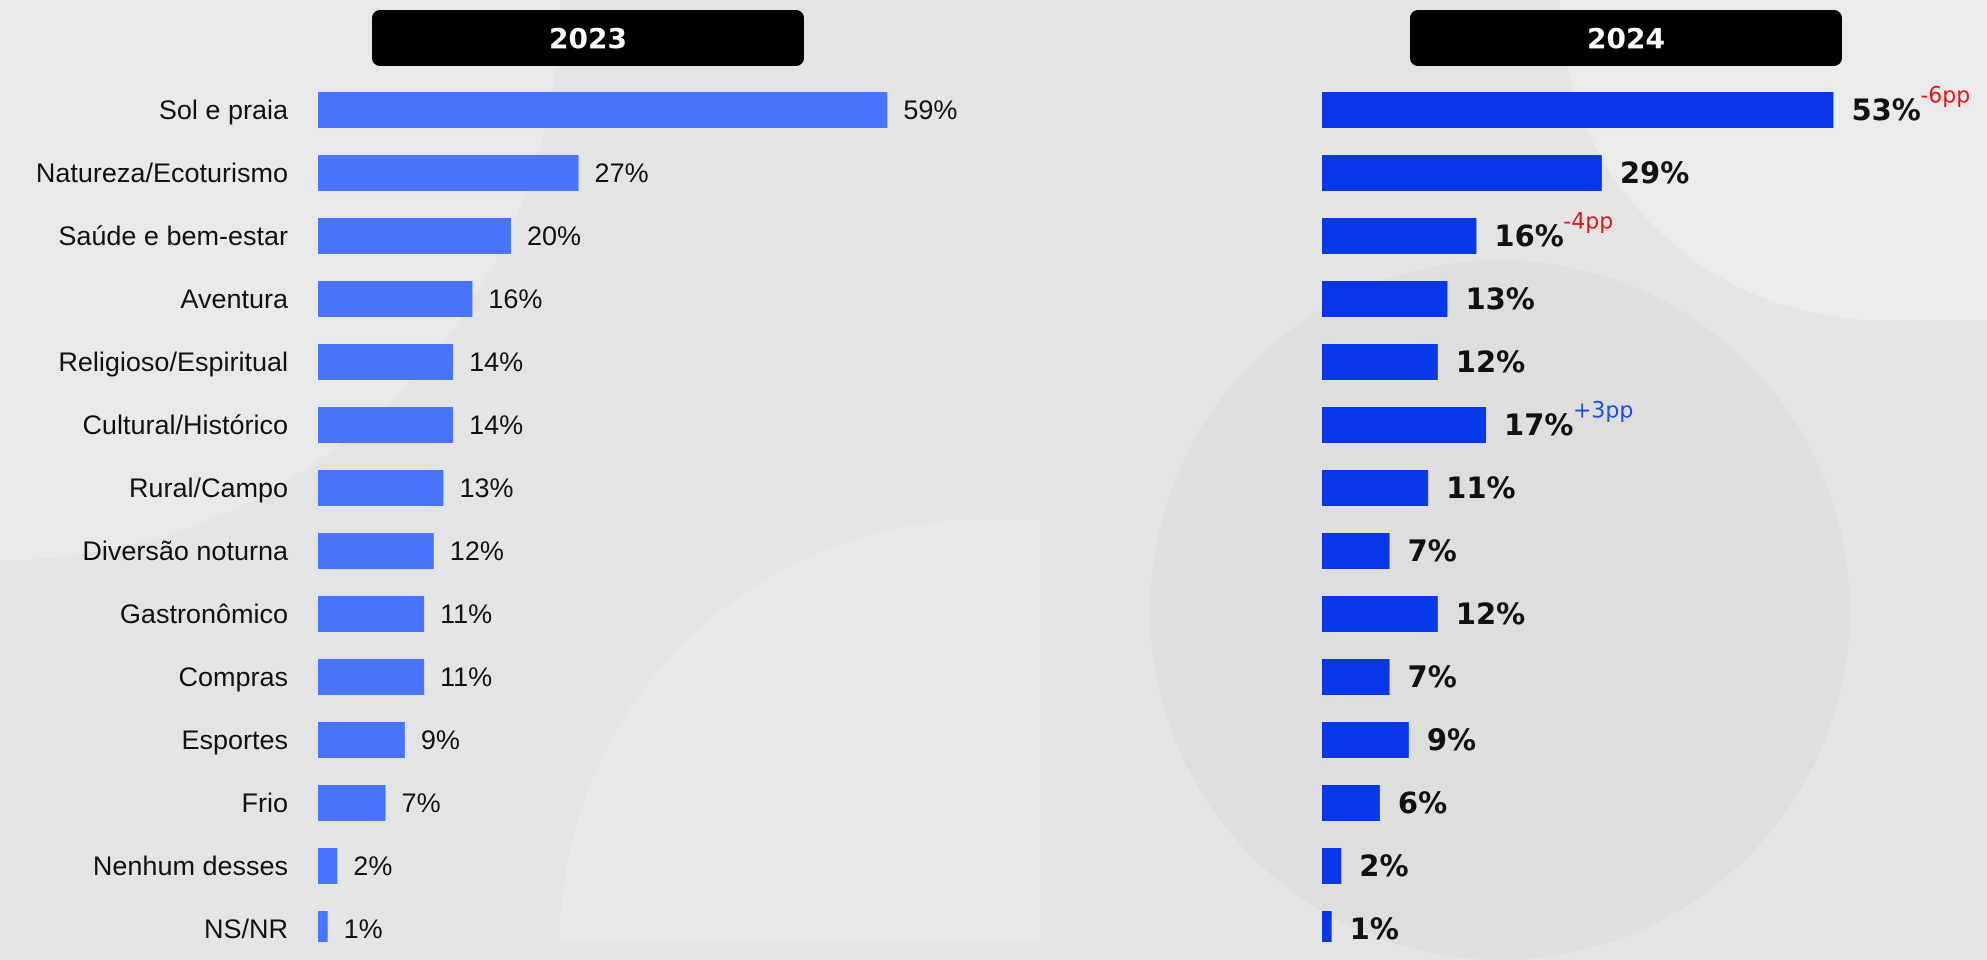  Describe the element at coordinates (372, 866) in the screenshot. I see `data-label-2023: 2%` at that location.